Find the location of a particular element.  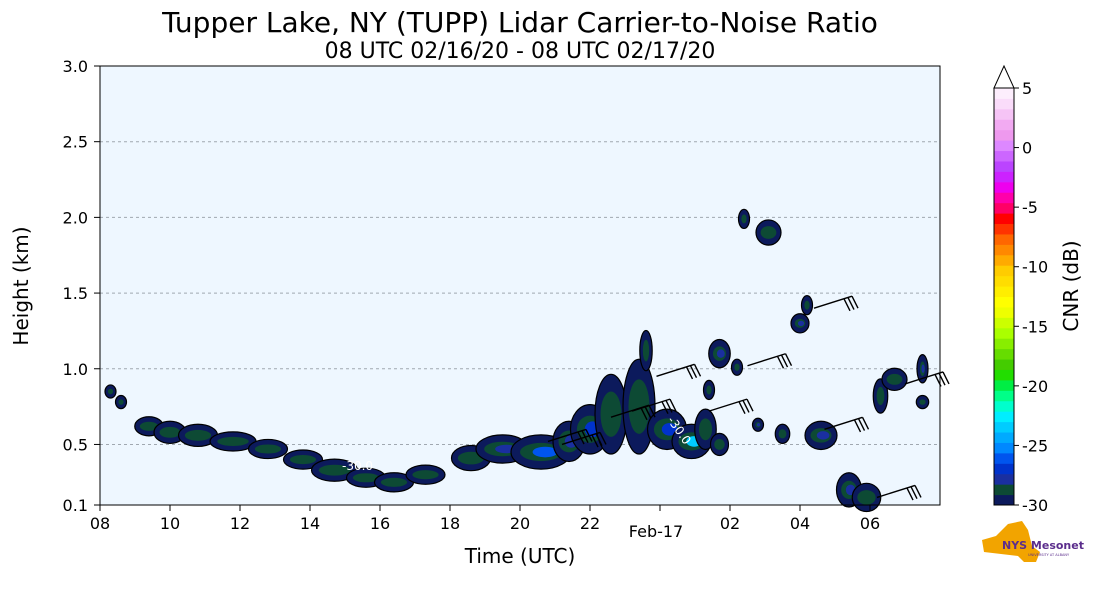

colorbar-label: CNR (dB) is located at coordinates (1071, 285).